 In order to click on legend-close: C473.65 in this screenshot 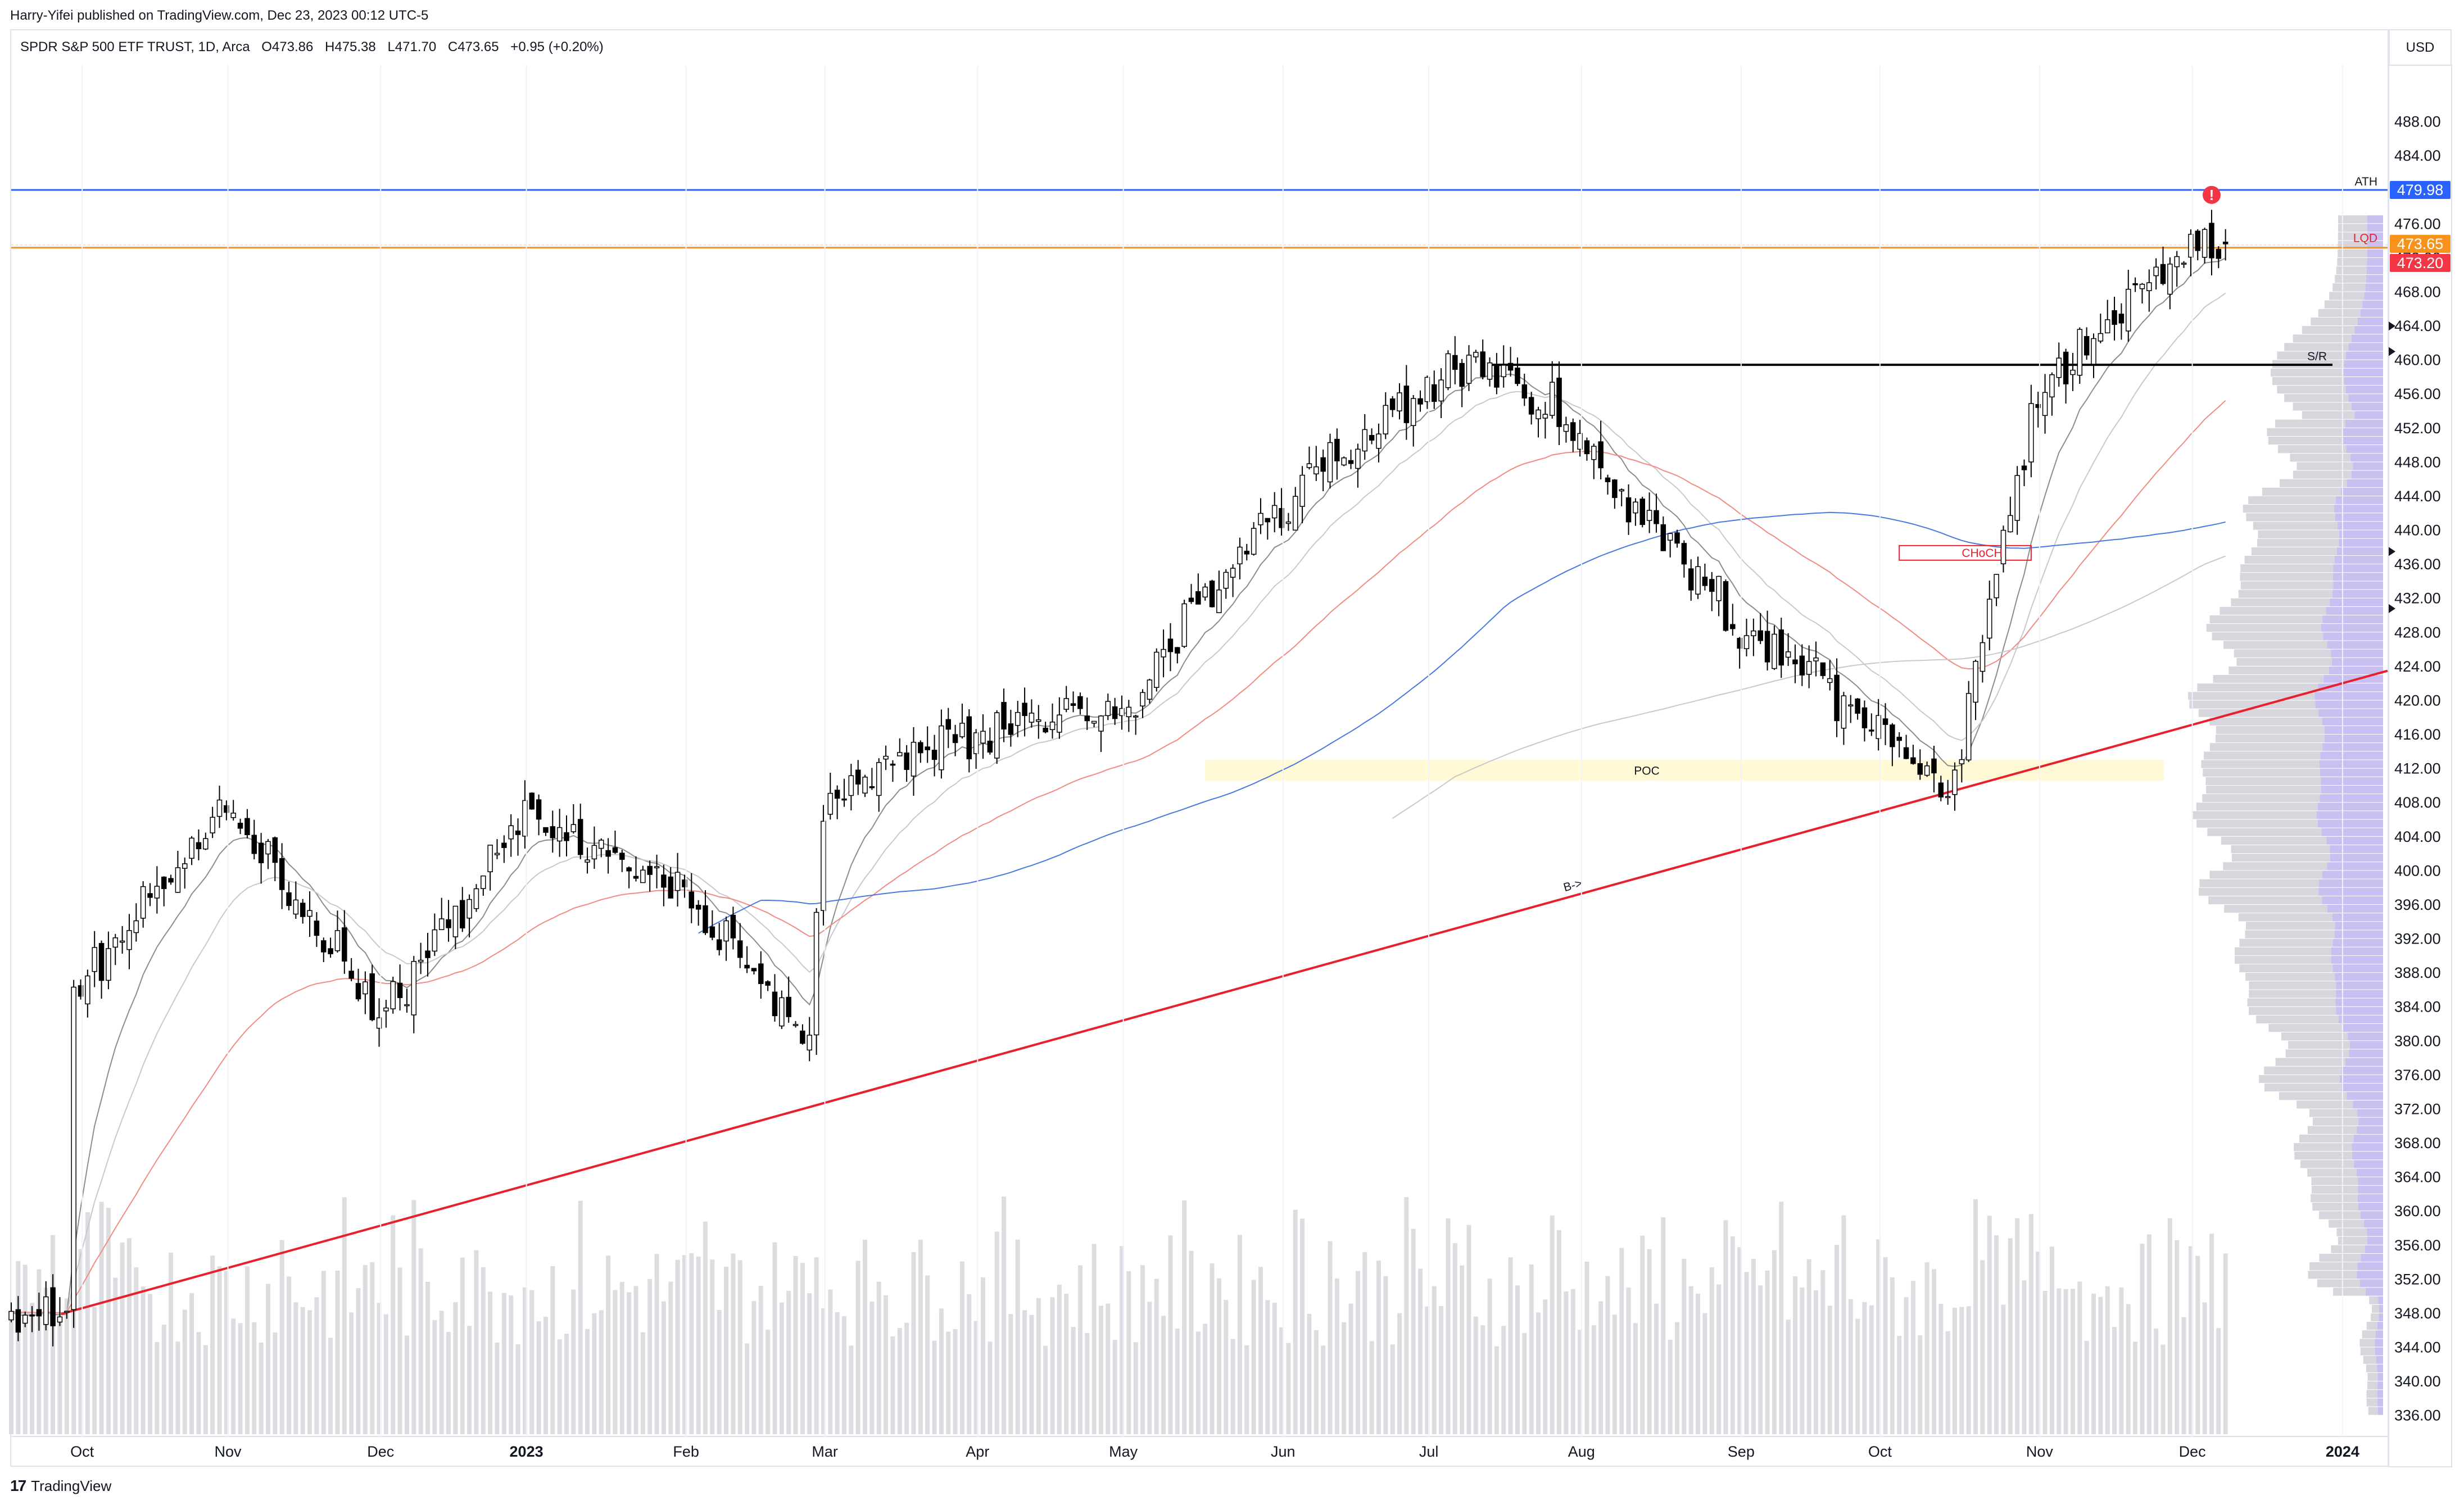, I will do `click(473, 47)`.